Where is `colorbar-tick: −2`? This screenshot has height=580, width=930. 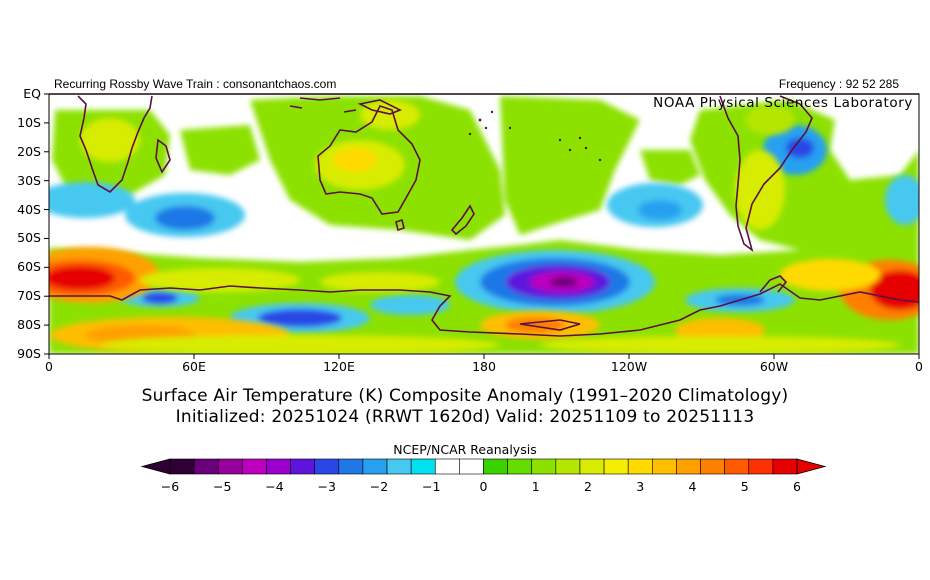
colorbar-tick: −2 is located at coordinates (379, 486).